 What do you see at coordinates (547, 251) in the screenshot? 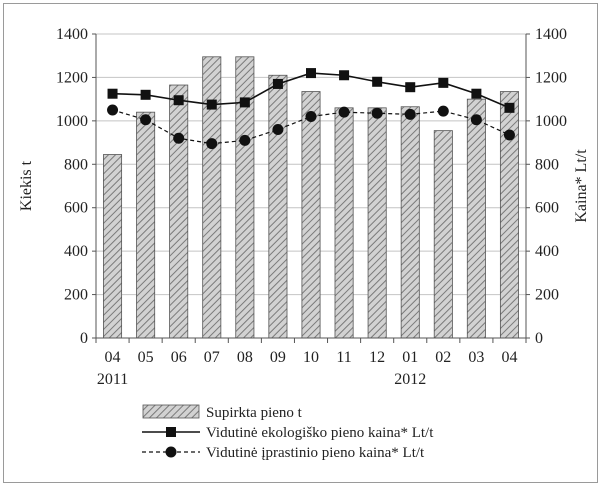
I see `right-tick-label: 400` at bounding box center [547, 251].